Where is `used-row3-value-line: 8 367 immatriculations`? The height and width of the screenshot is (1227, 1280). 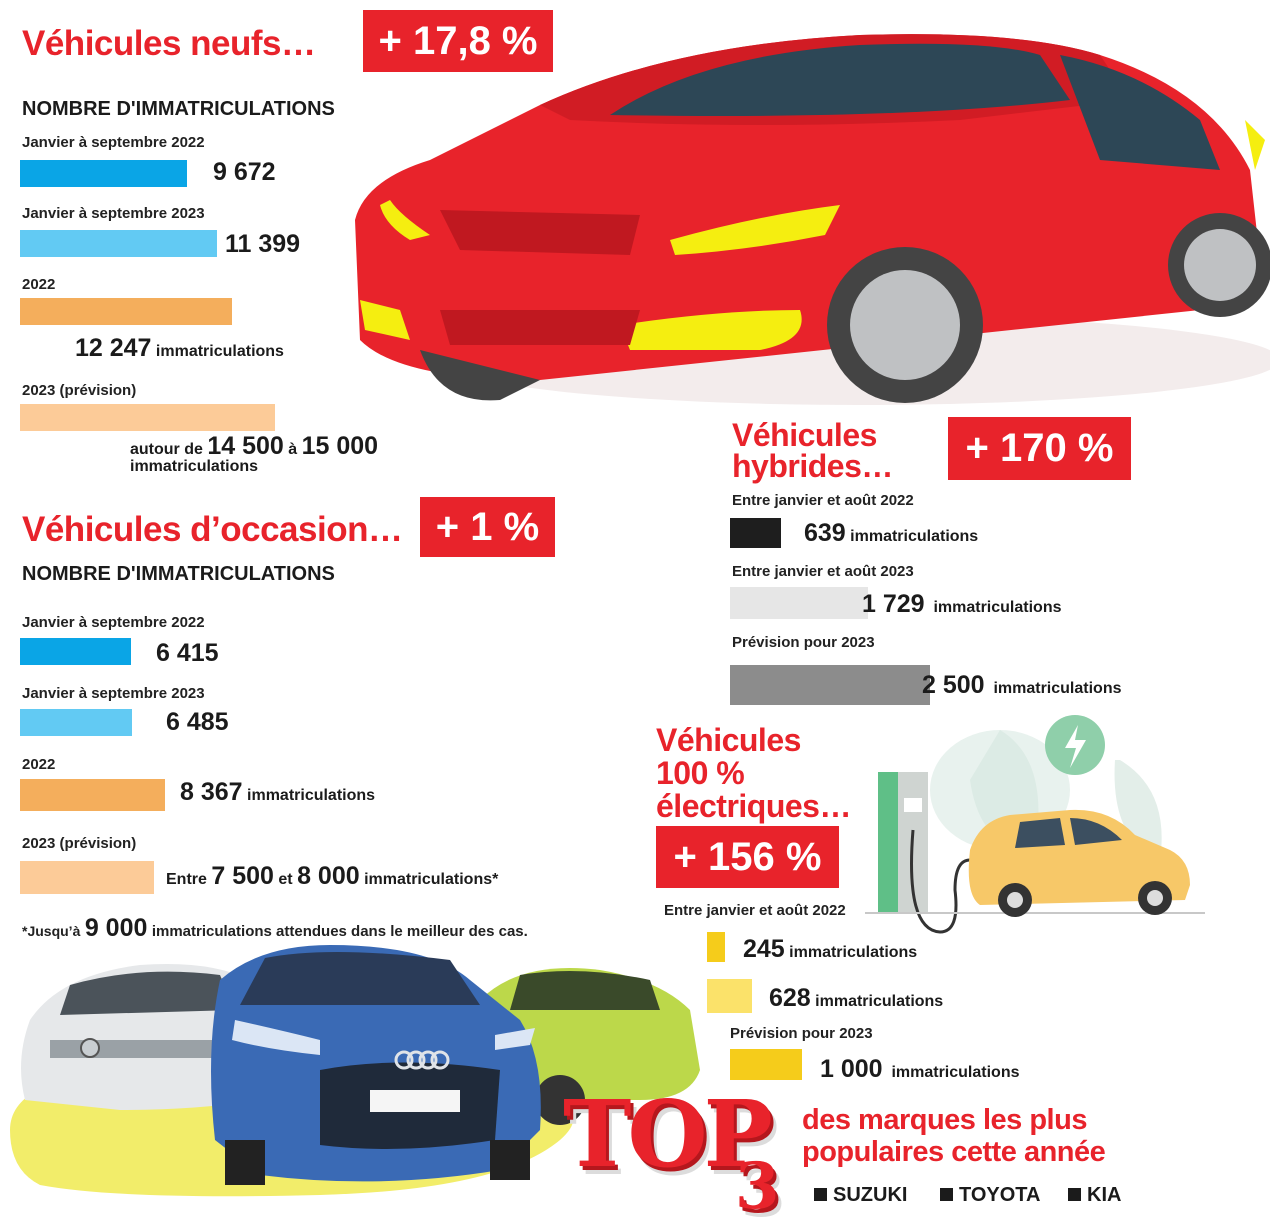 used-row3-value-line: 8 367 immatriculations is located at coordinates (277, 792).